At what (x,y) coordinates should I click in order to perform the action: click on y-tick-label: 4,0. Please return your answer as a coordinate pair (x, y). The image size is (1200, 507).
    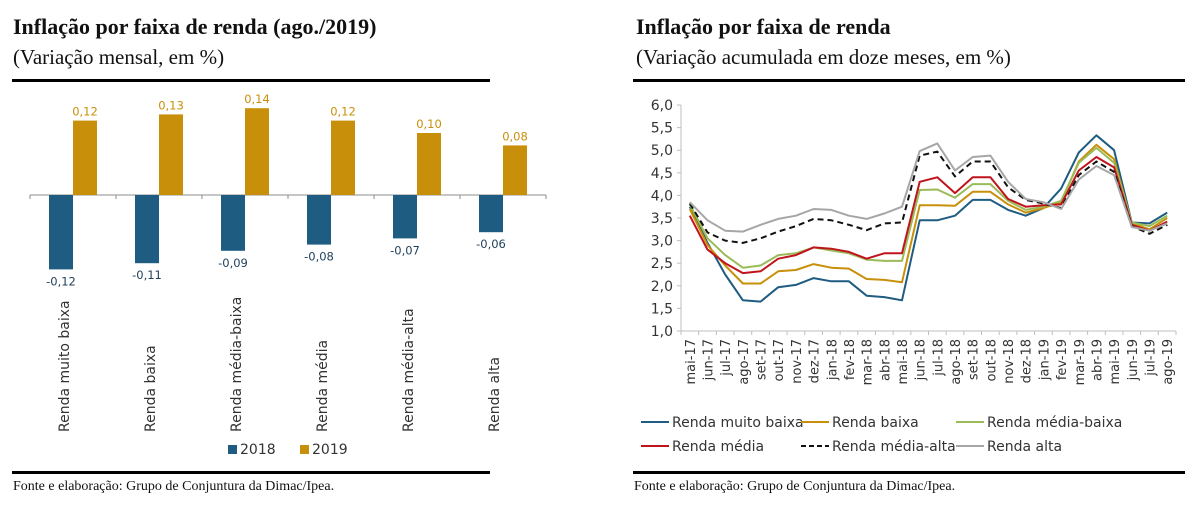
    Looking at the image, I should click on (662, 196).